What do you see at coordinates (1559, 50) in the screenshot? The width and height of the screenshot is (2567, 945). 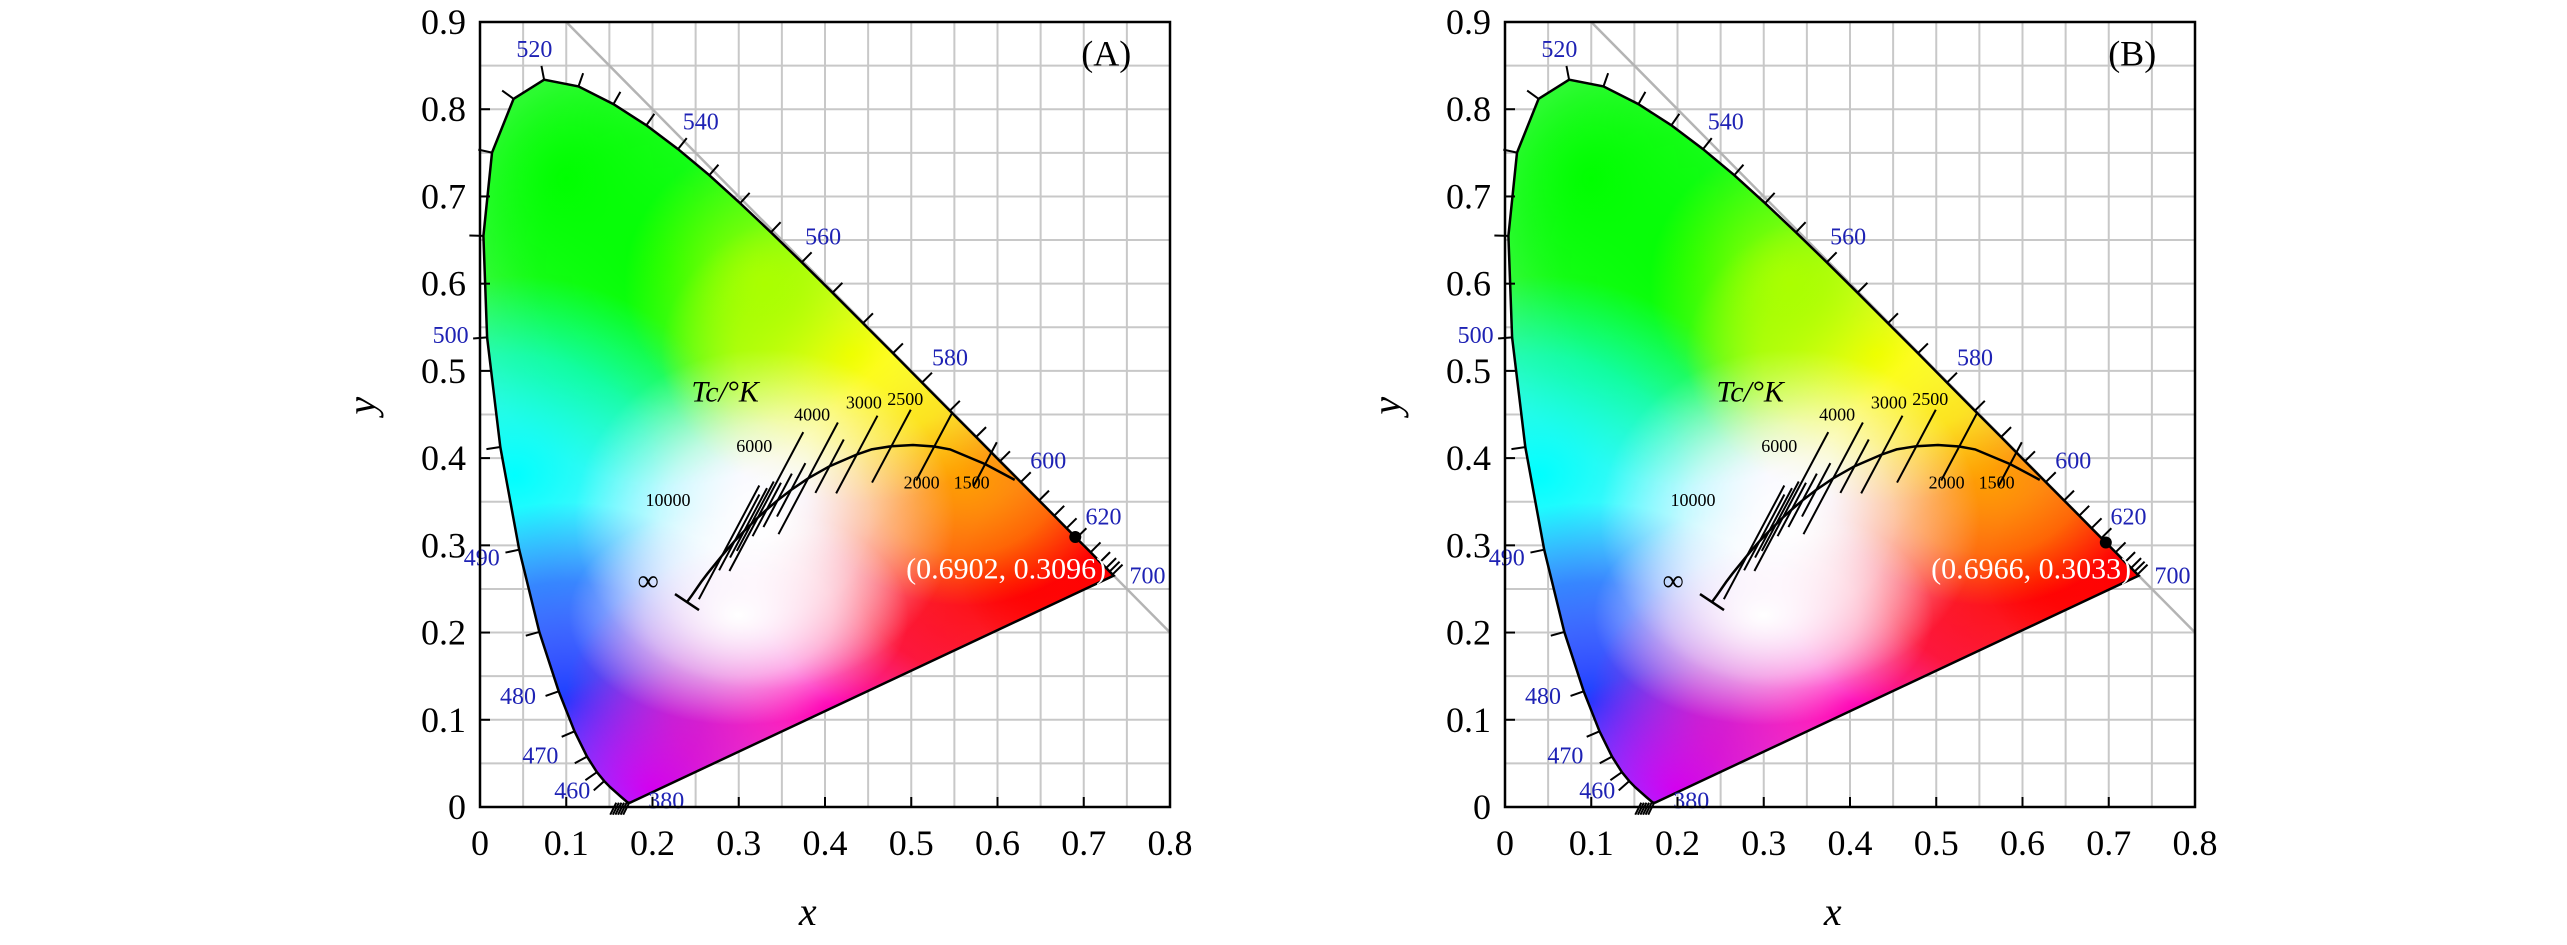 I see `wavelength-label-520: 520` at bounding box center [1559, 50].